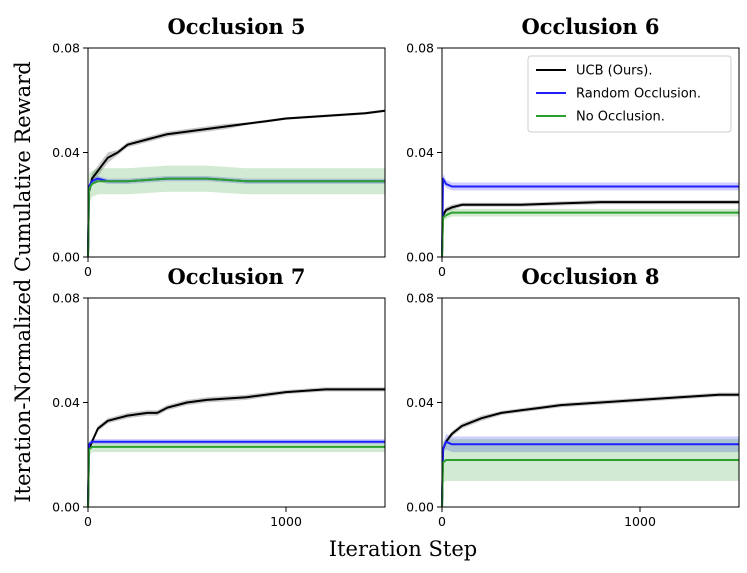  Describe the element at coordinates (236, 26) in the screenshot. I see `panel-title: Occlusion 5` at that location.